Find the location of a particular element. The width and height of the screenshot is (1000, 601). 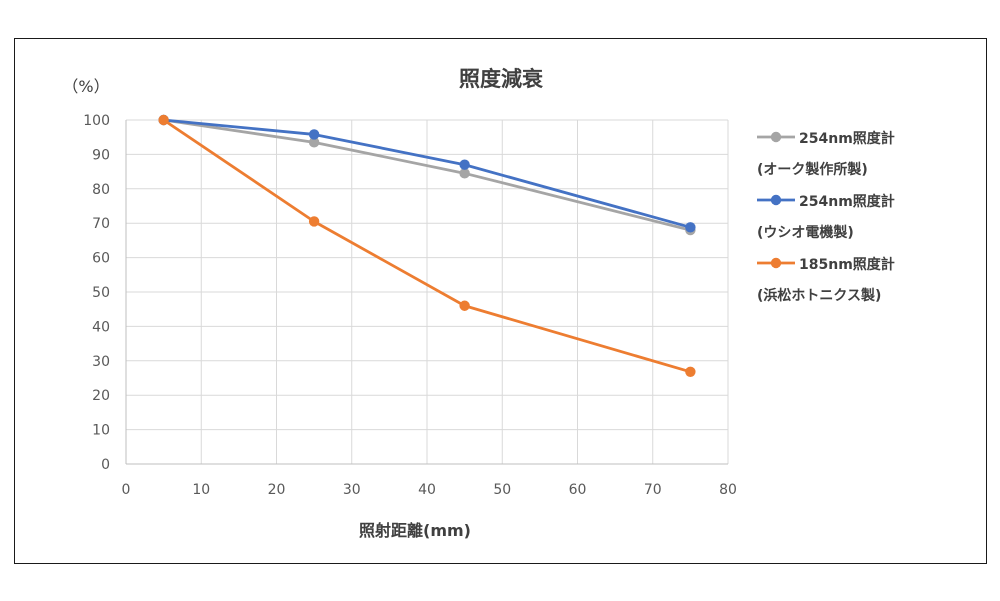

x-tick-label: 30 is located at coordinates (352, 490).